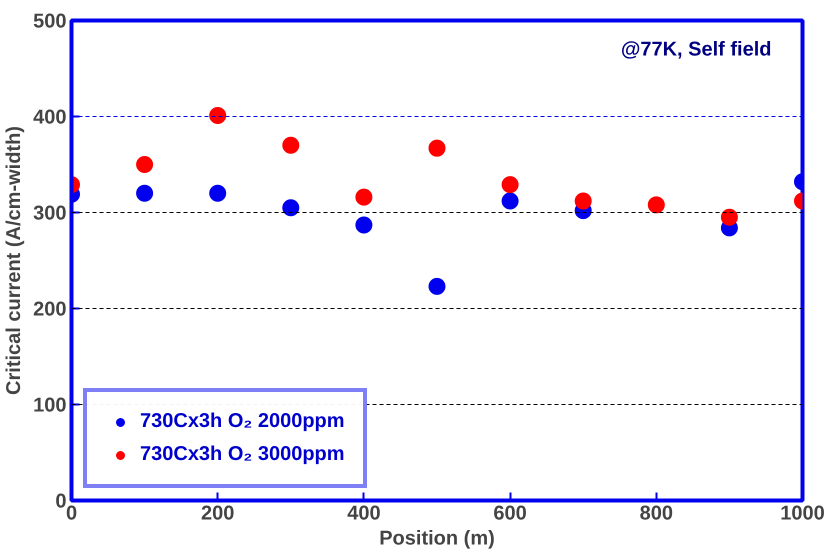 This screenshot has width=832, height=552. I want to click on y-tick-label: 400, so click(50, 117).